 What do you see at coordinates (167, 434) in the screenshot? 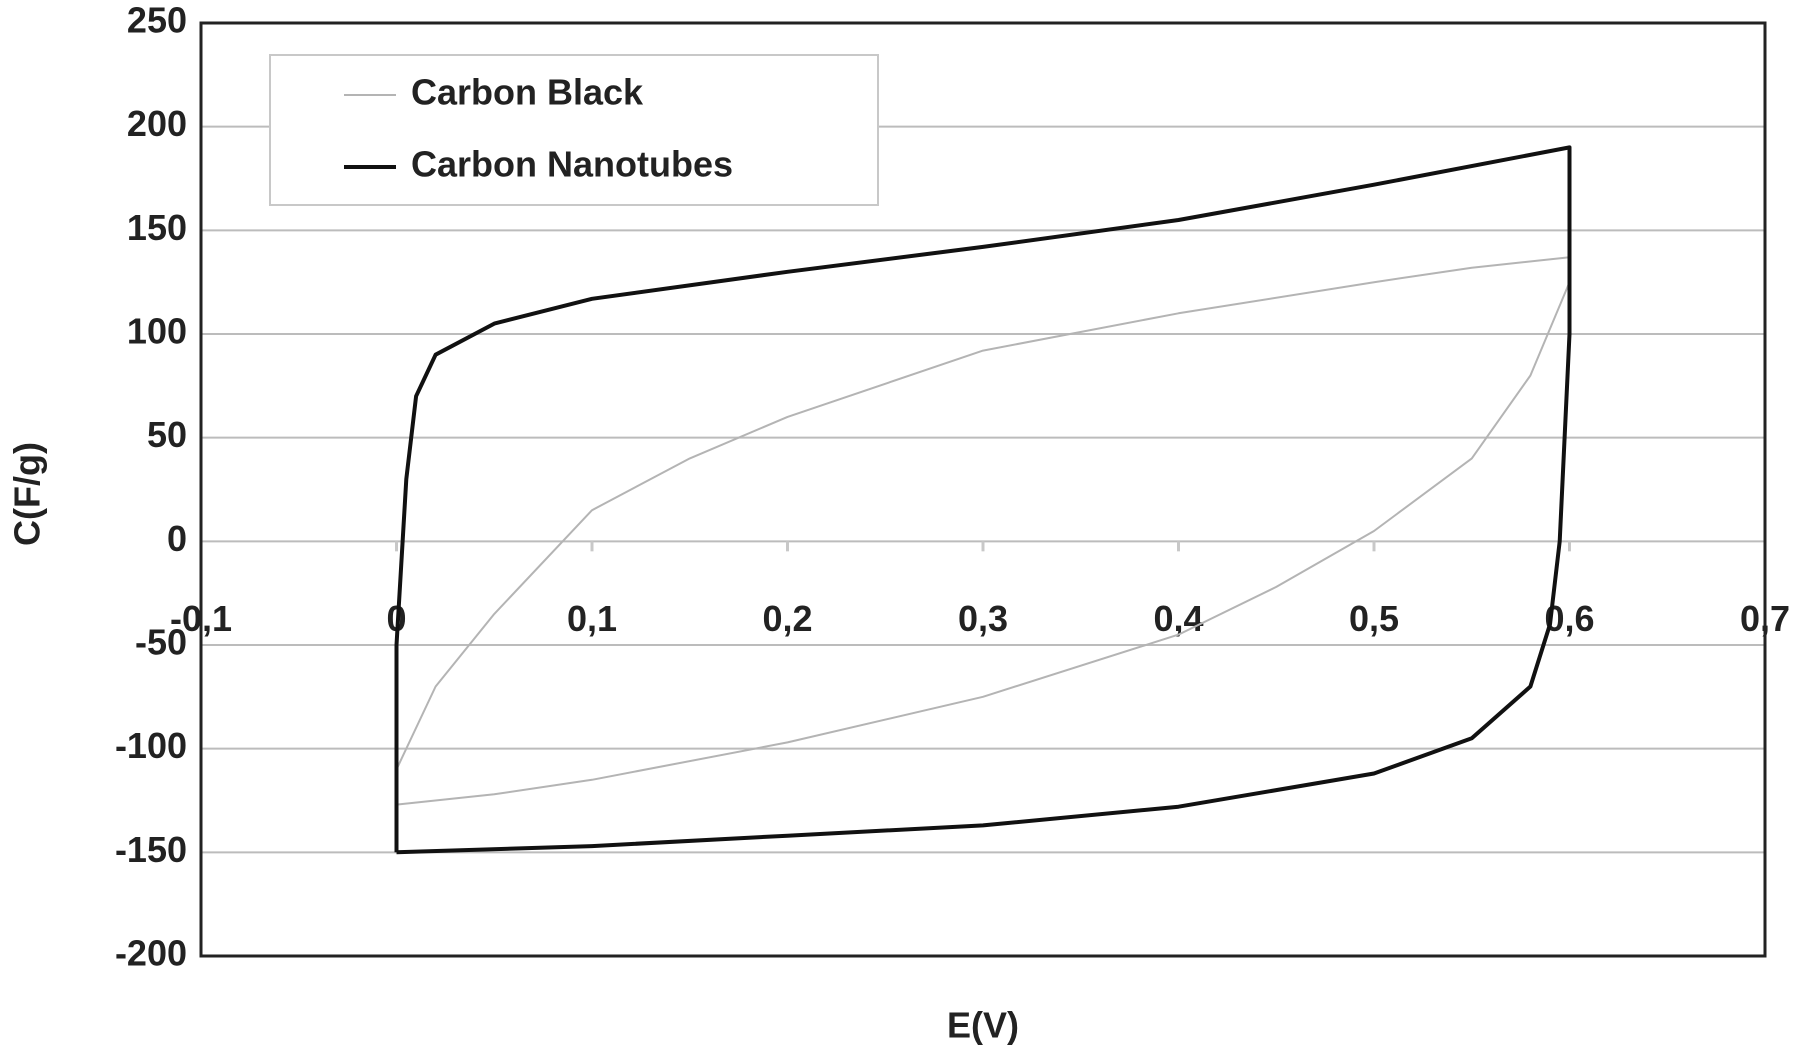
I see `y-tick-label: 50` at bounding box center [167, 434].